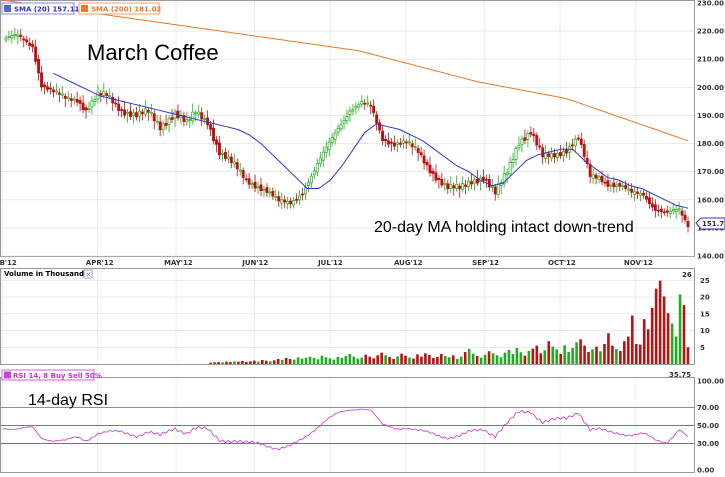  What do you see at coordinates (710, 223) in the screenshot?
I see `last-price-tag` at bounding box center [710, 223].